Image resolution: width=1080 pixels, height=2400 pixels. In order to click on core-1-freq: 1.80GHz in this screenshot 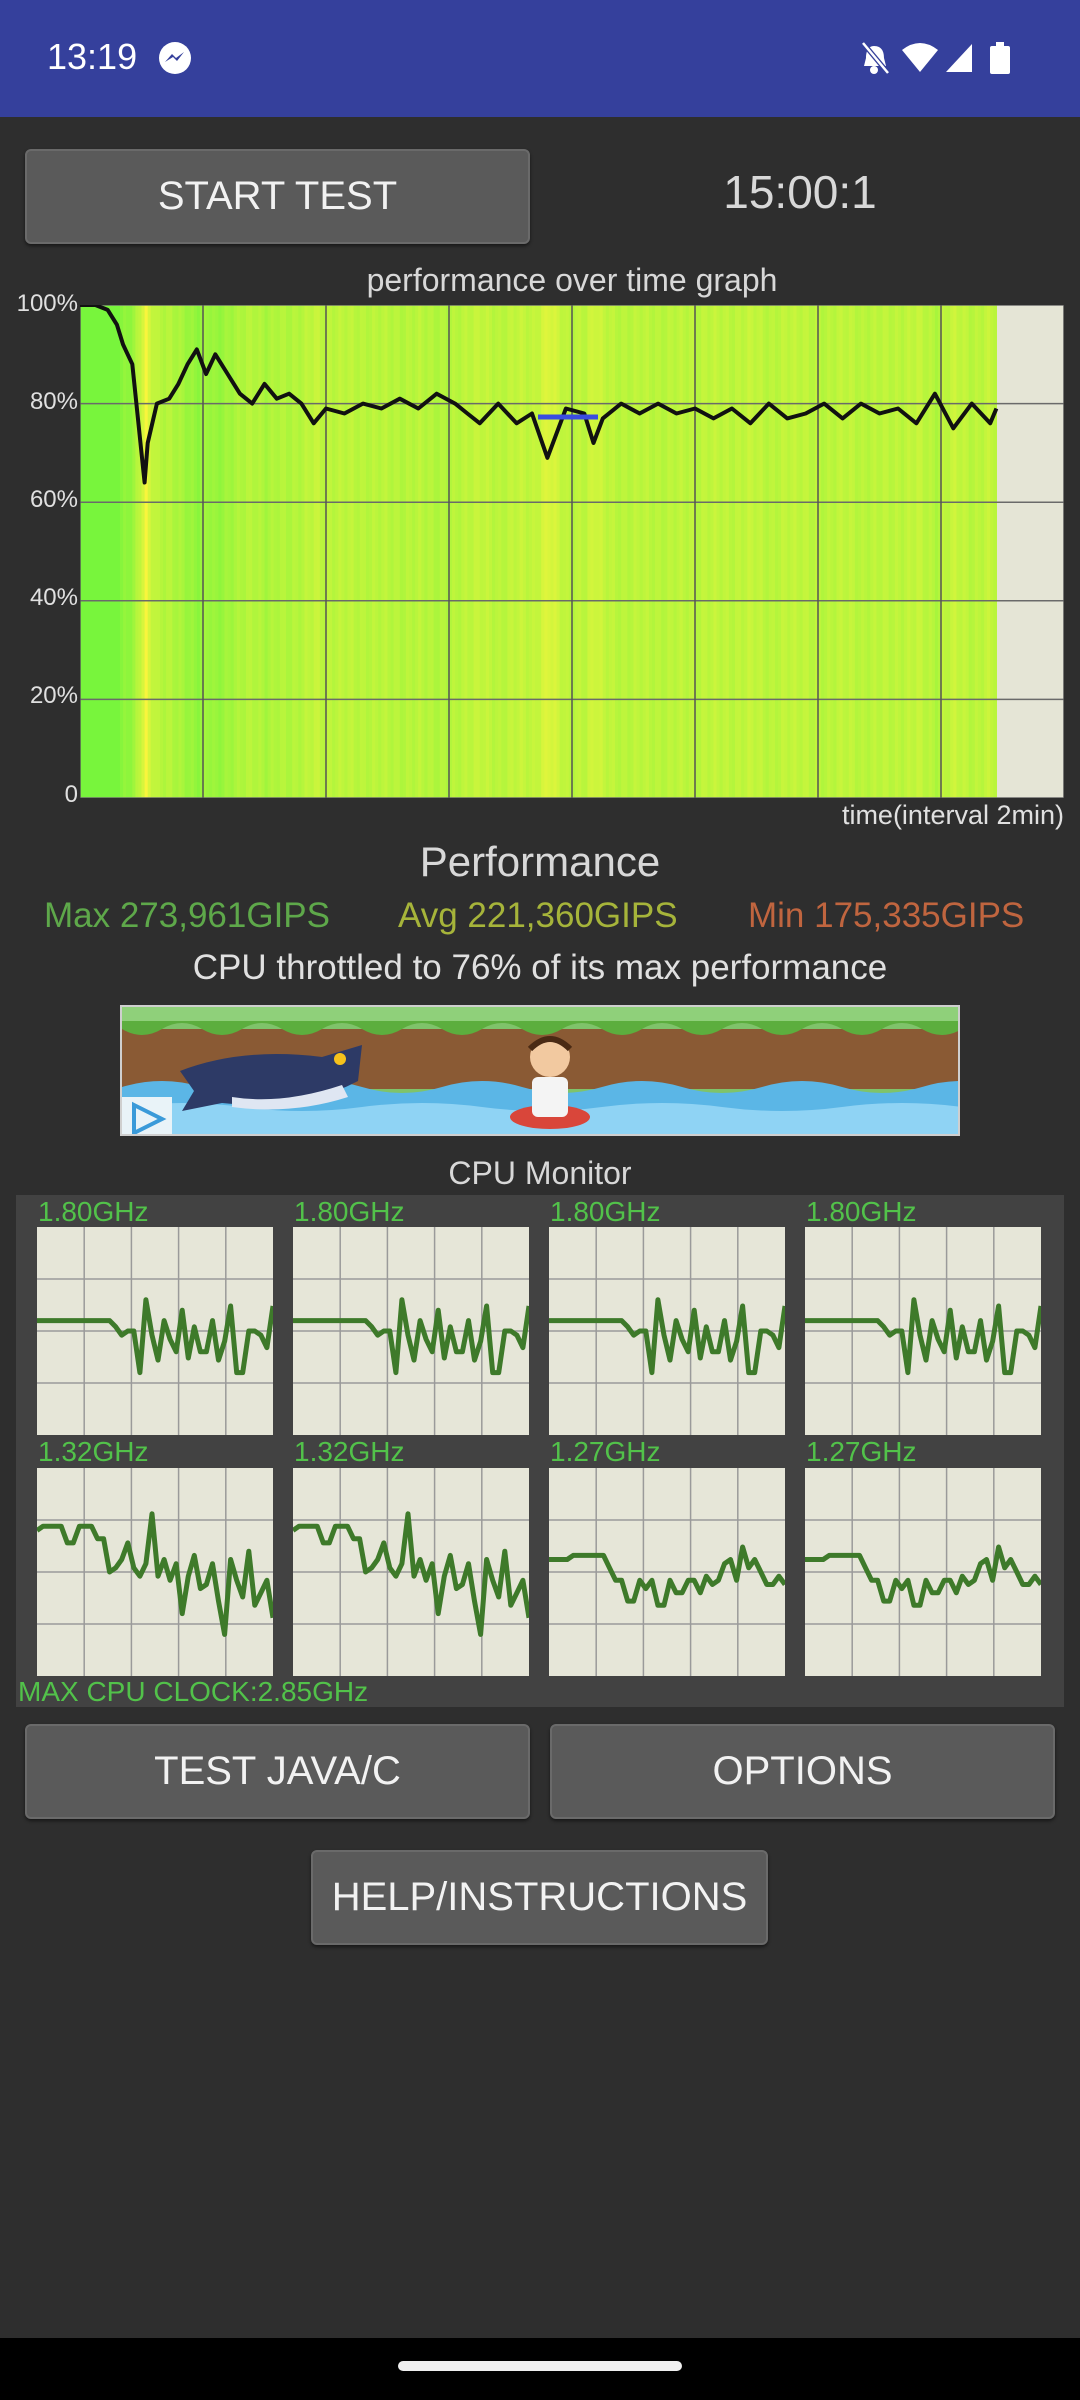, I will do `click(349, 1211)`.